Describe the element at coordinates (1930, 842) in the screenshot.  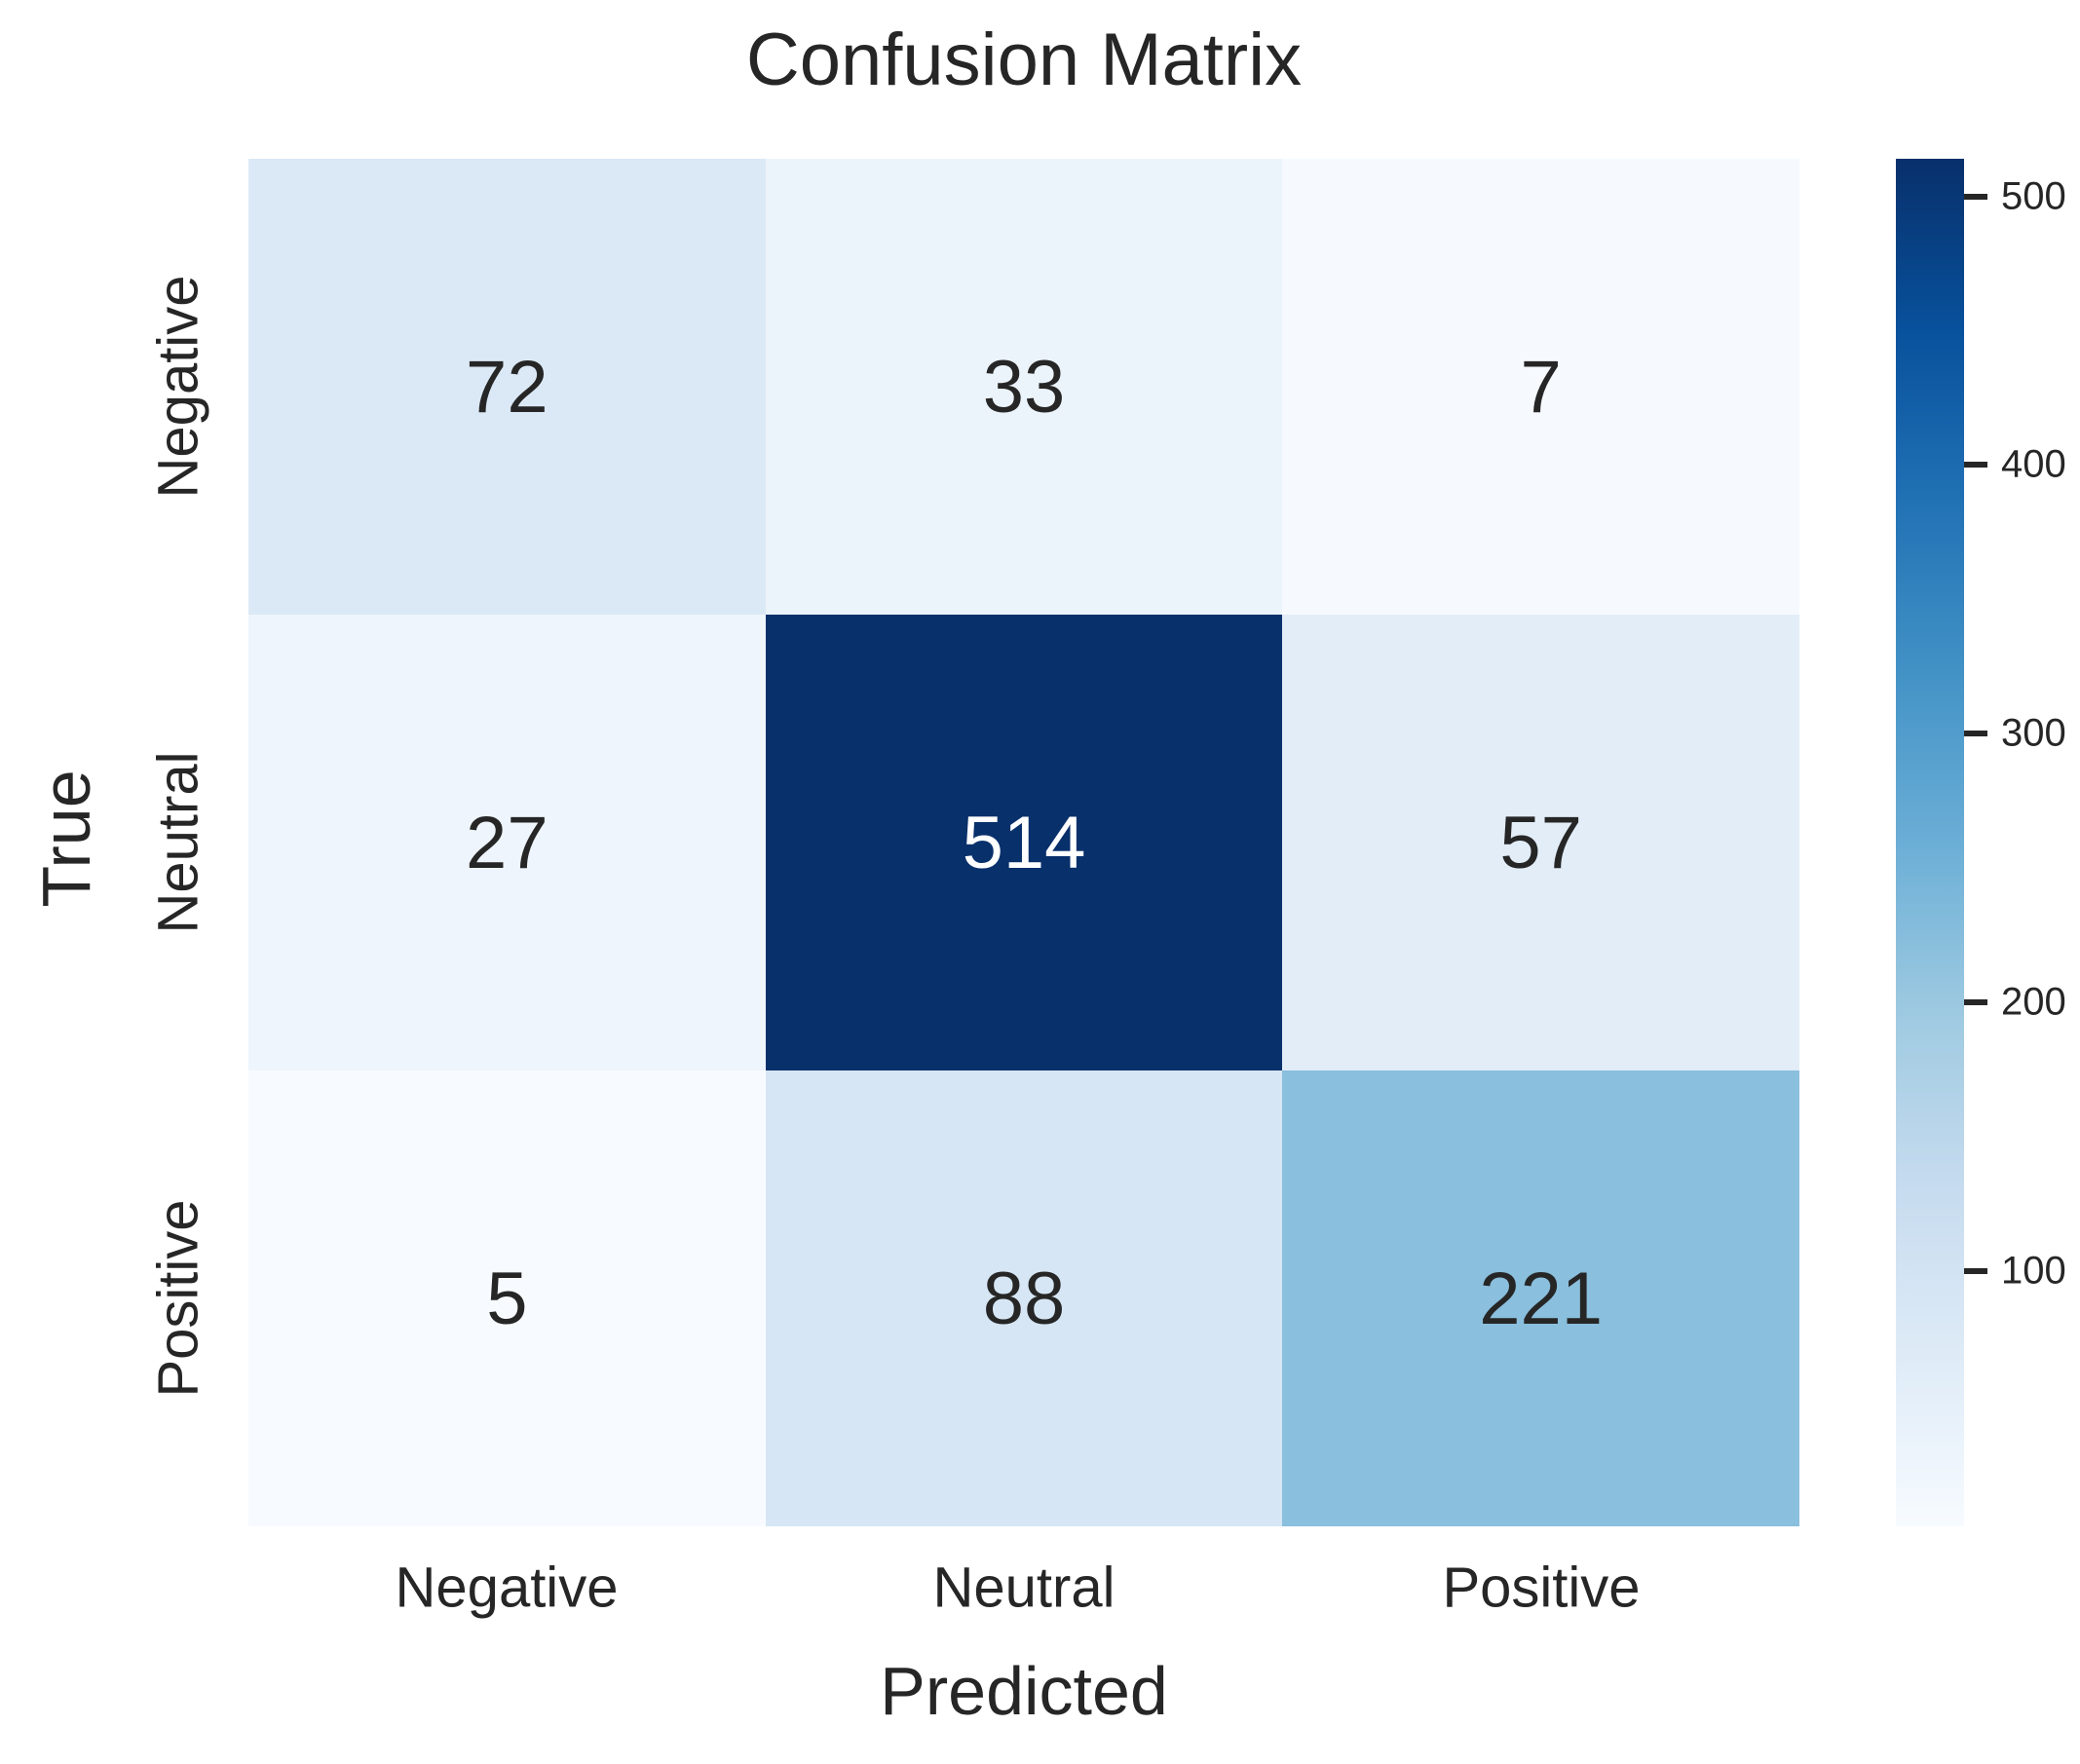
I see `colorbar` at that location.